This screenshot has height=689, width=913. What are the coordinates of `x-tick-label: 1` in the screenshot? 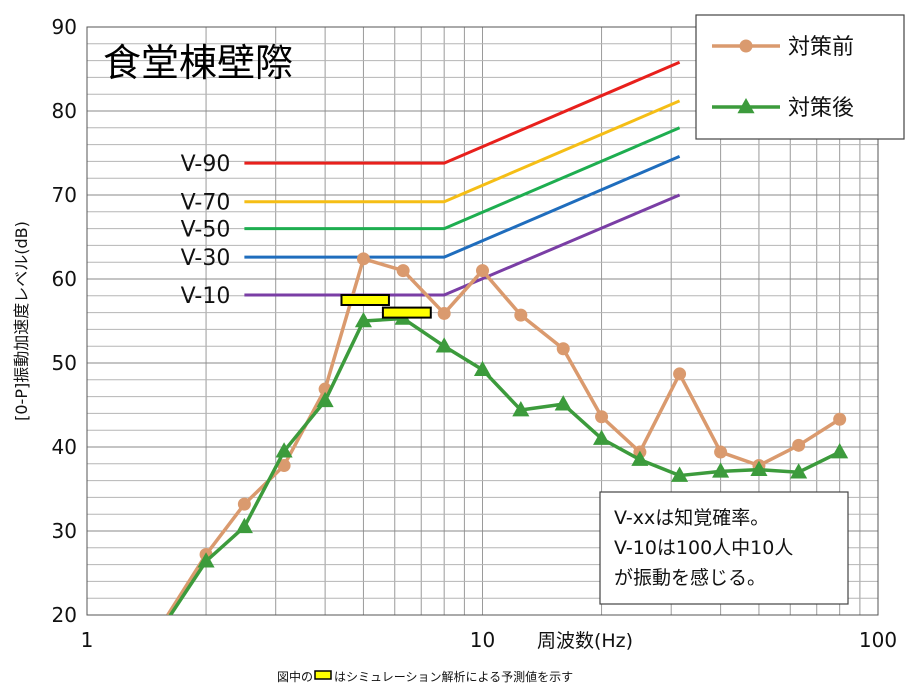 It's located at (87, 640).